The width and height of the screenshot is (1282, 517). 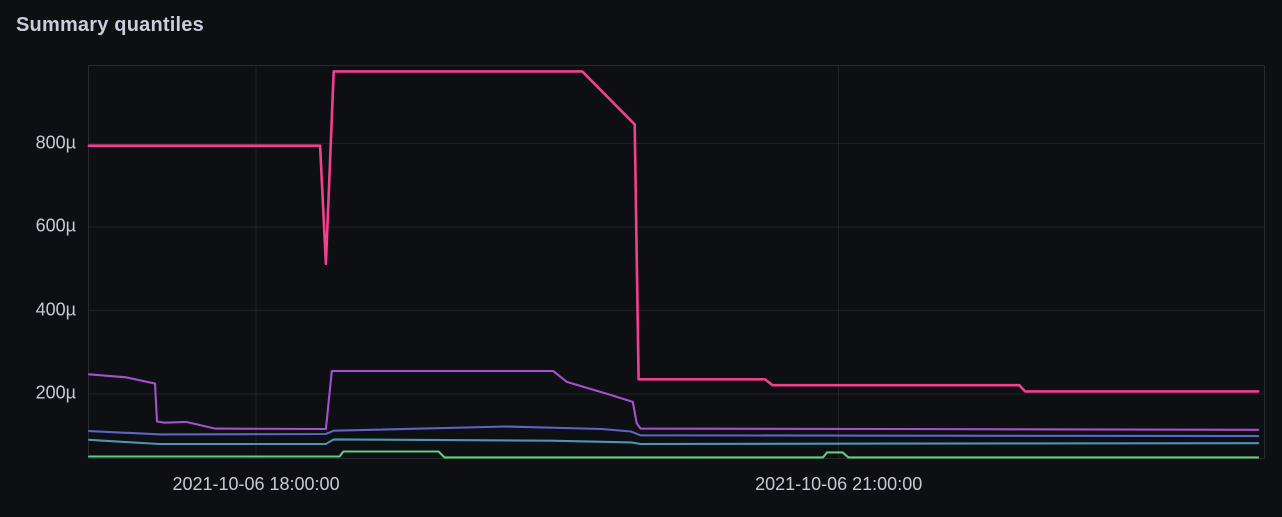 I want to click on y-tick-label: 200µ, so click(x=55, y=392).